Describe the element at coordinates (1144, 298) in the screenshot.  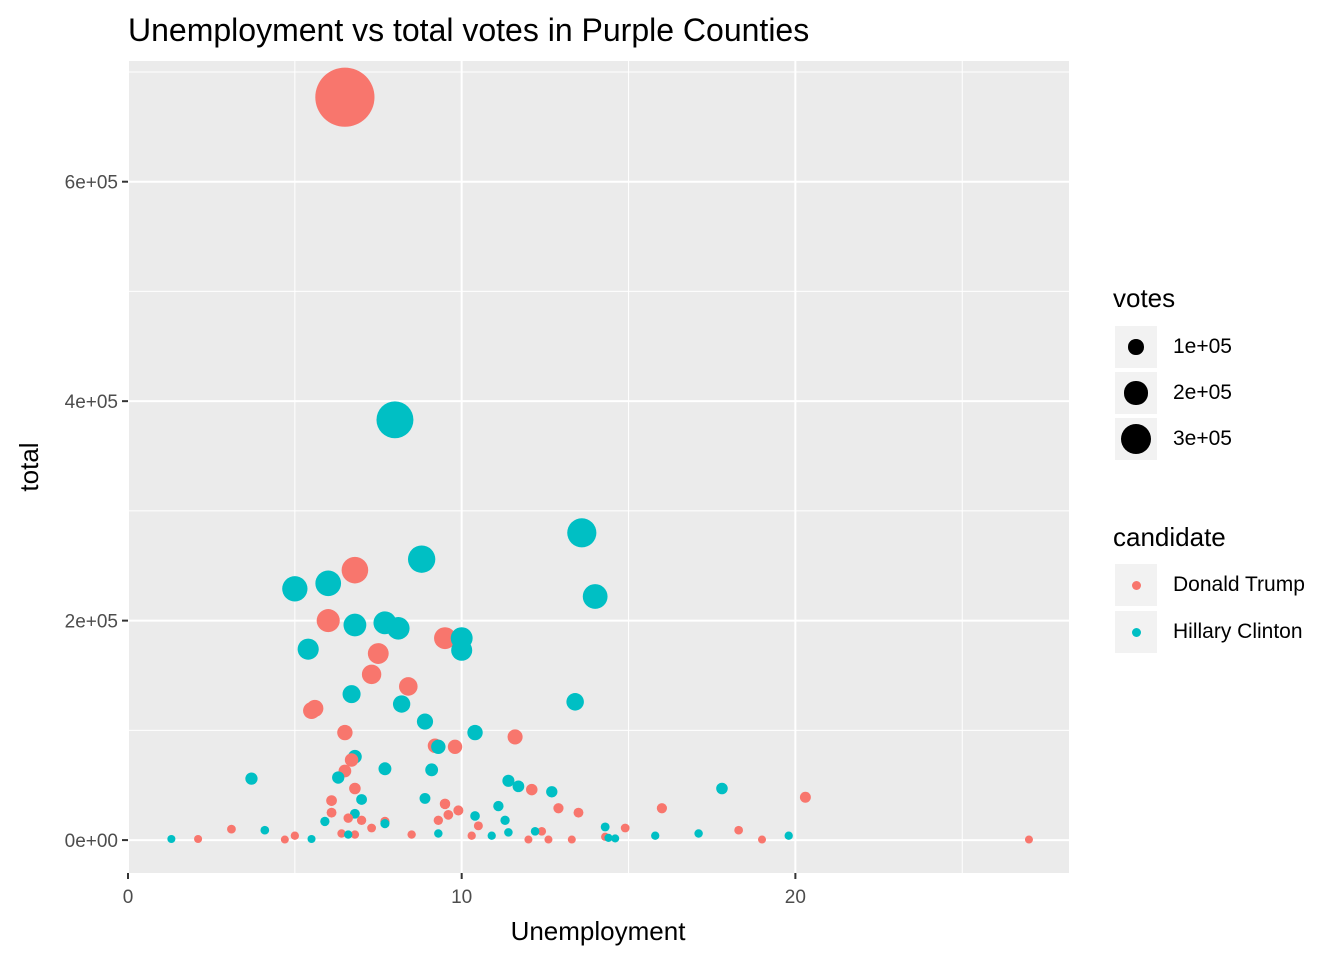
I see `size-legend-title: votes` at that location.